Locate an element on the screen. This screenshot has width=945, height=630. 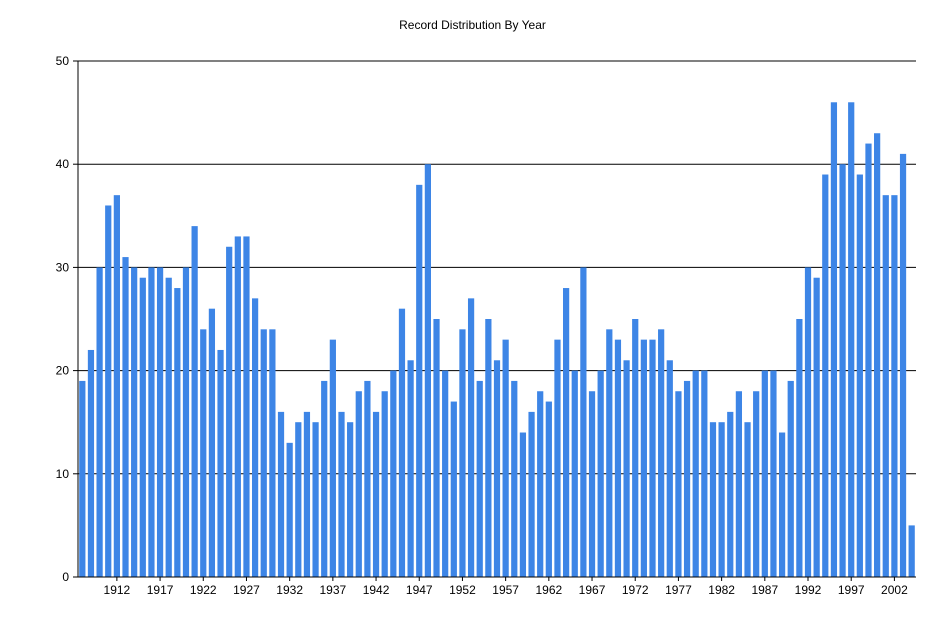
chart-title: Record Distribution By Year is located at coordinates (472, 25).